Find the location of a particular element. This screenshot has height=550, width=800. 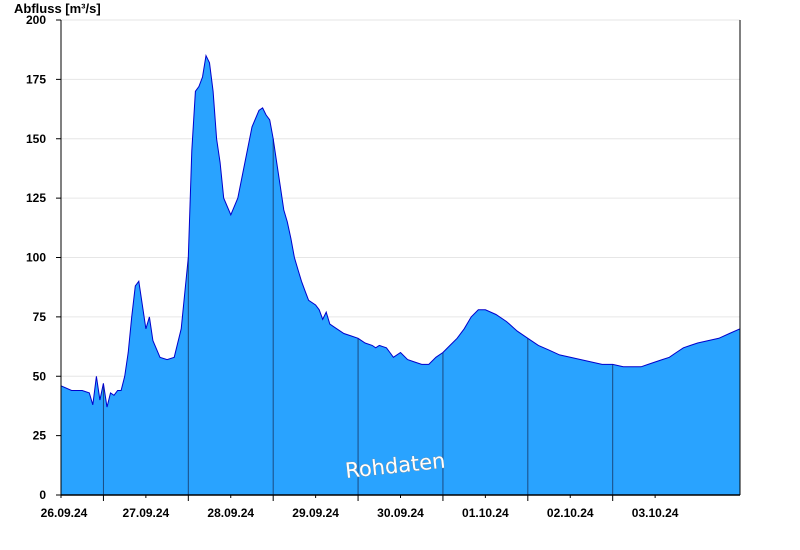

y-tick-label-200: 200 is located at coordinates (36, 20).